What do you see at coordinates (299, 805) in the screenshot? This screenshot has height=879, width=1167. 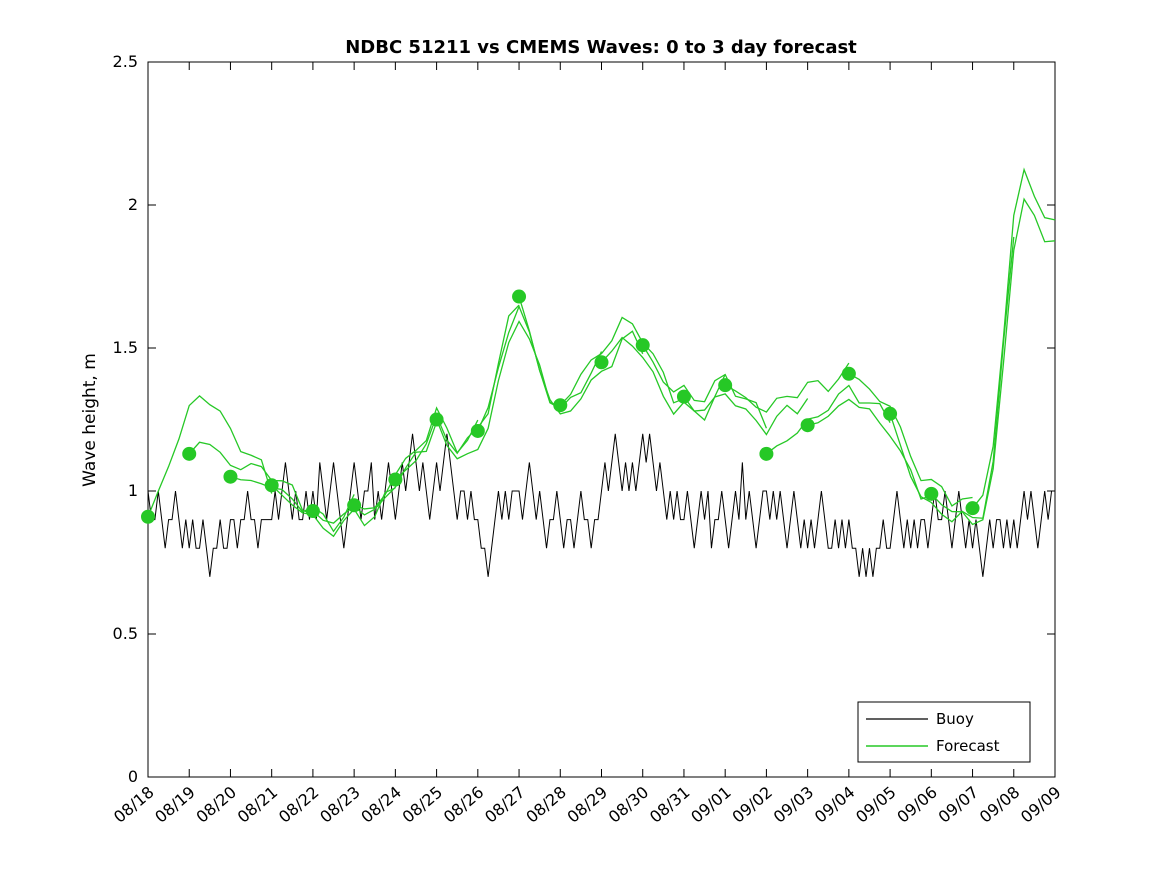 I see `x-tick-label: 08/22` at bounding box center [299, 805].